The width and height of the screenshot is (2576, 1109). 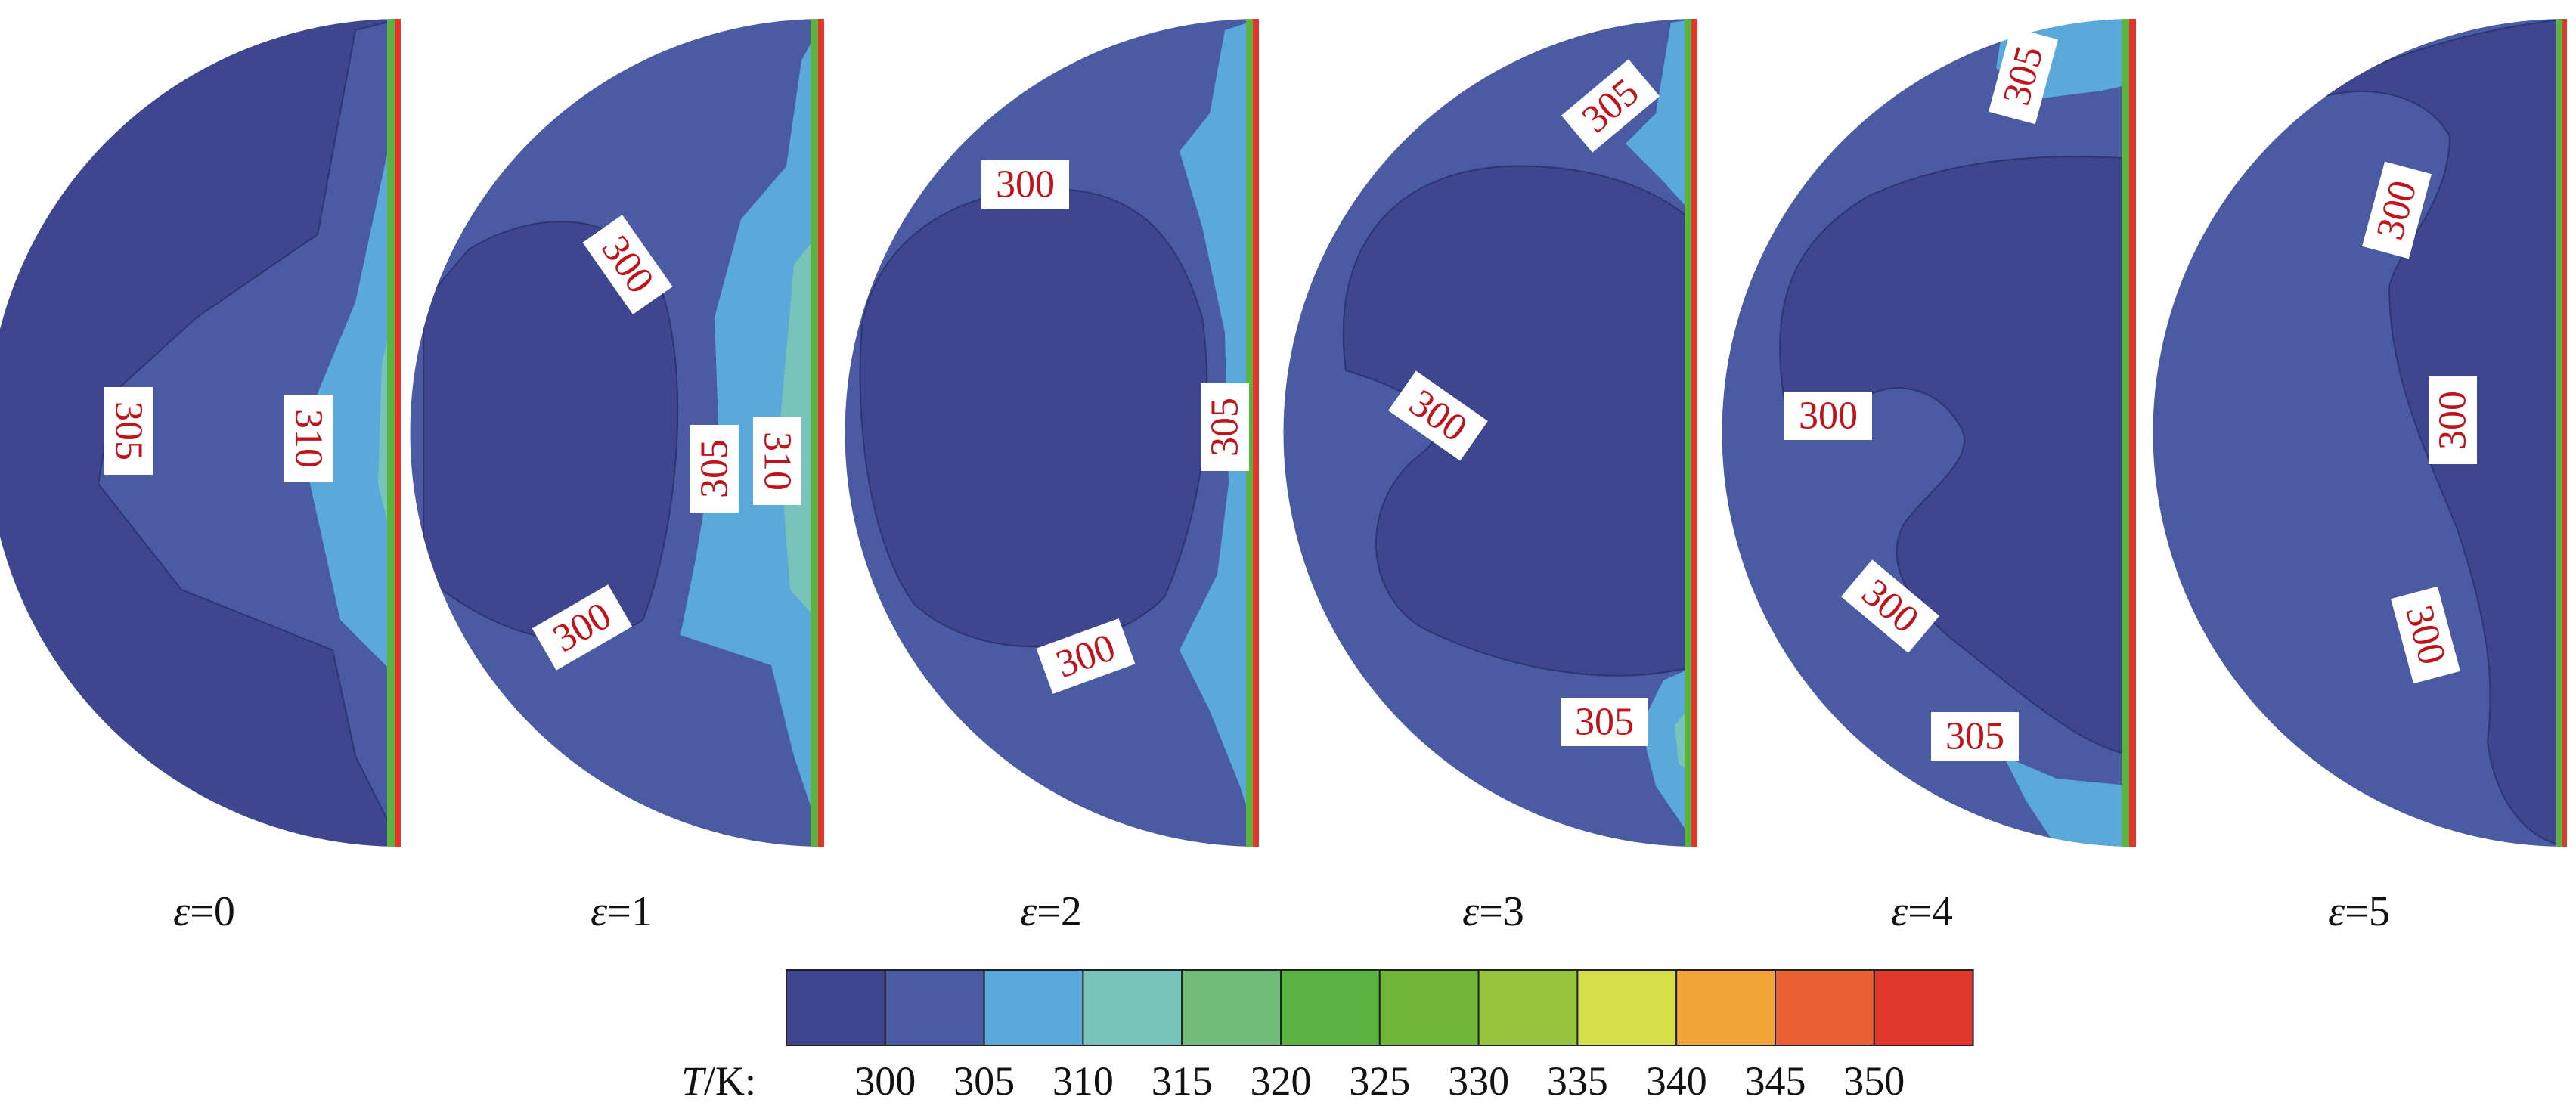 What do you see at coordinates (1922, 911) in the screenshot?
I see `panel-caption: ε=4` at bounding box center [1922, 911].